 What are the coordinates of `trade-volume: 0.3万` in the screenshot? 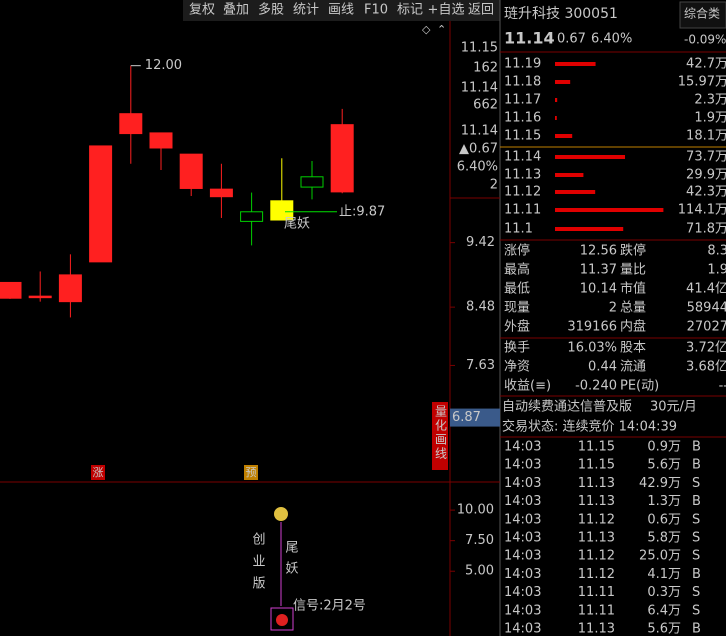 It's located at (664, 592).